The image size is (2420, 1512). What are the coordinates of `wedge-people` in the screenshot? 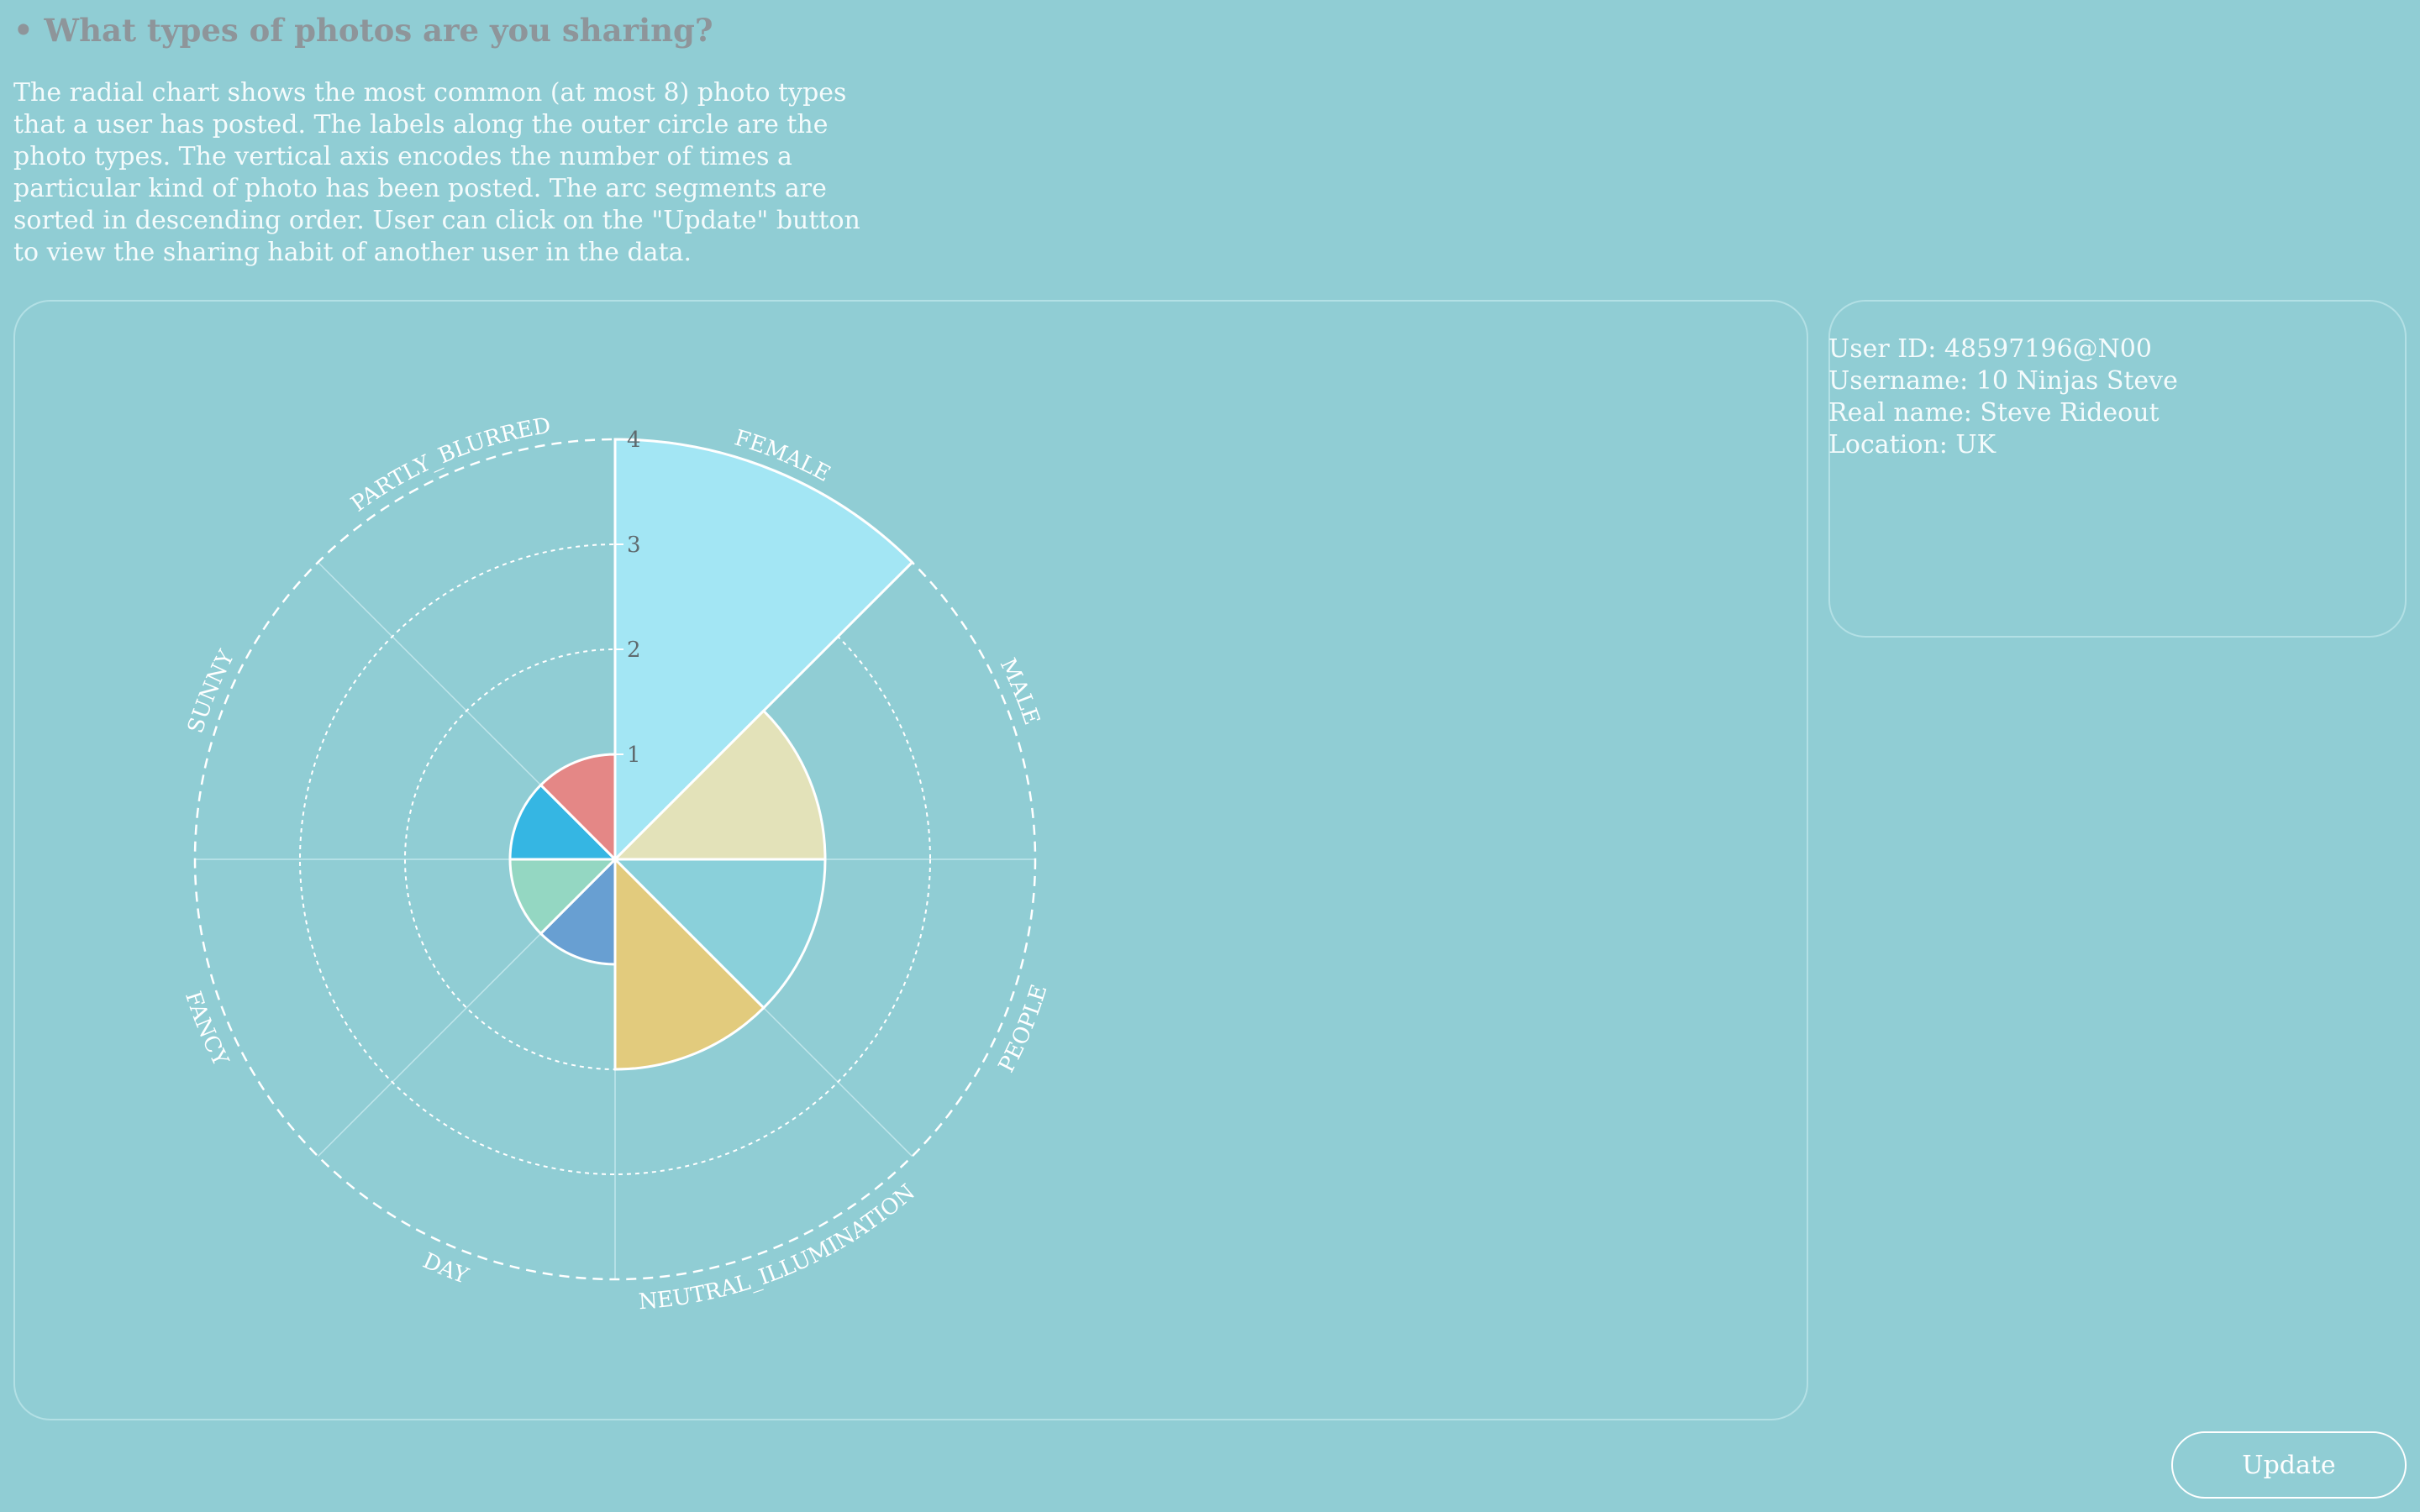 It's located at (719, 934).